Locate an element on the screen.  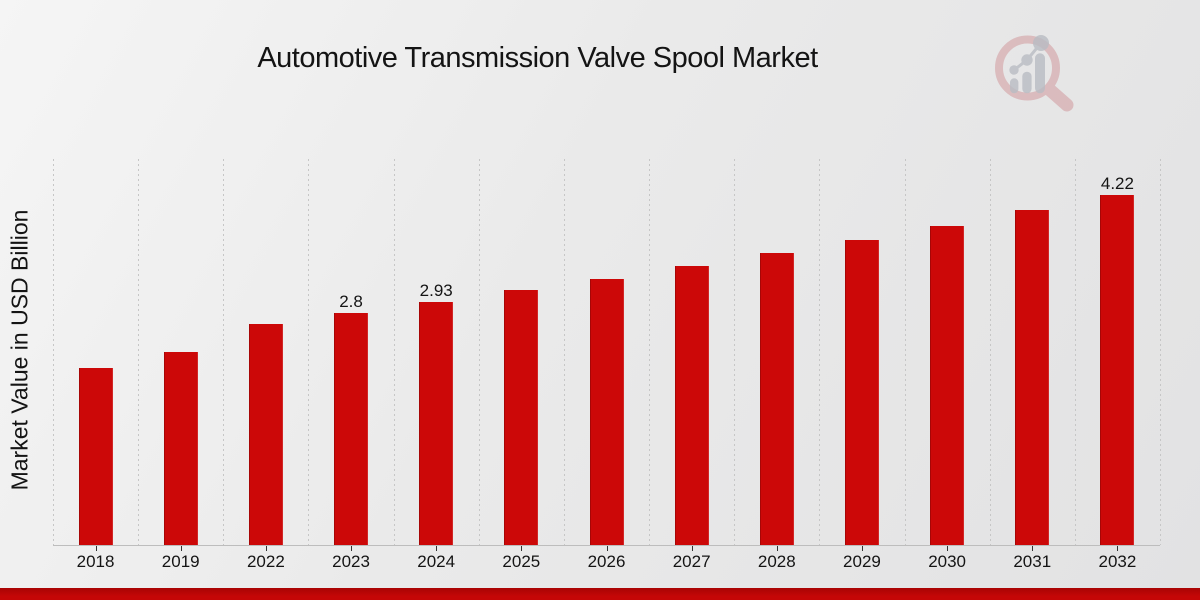
x-axis-line is located at coordinates (606, 545).